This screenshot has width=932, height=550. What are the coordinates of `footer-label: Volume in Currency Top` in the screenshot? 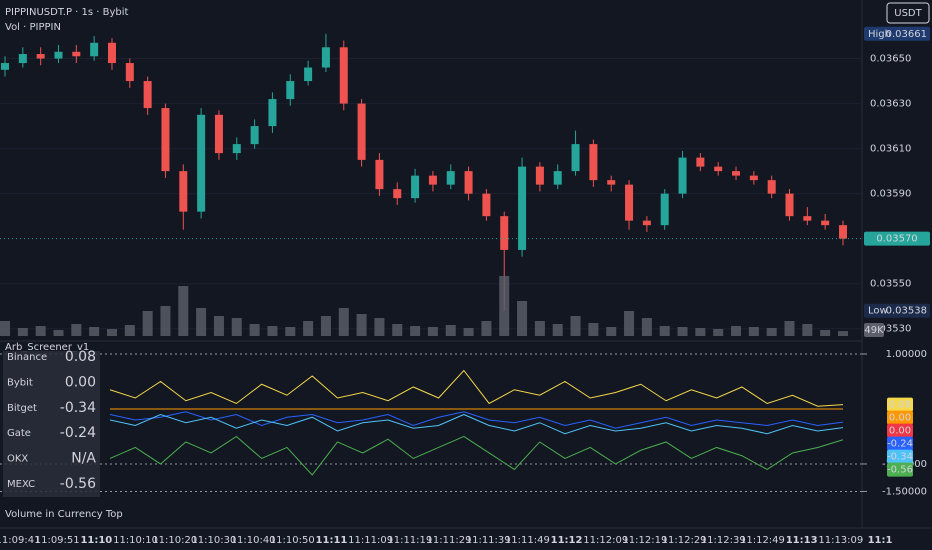 It's located at (64, 514).